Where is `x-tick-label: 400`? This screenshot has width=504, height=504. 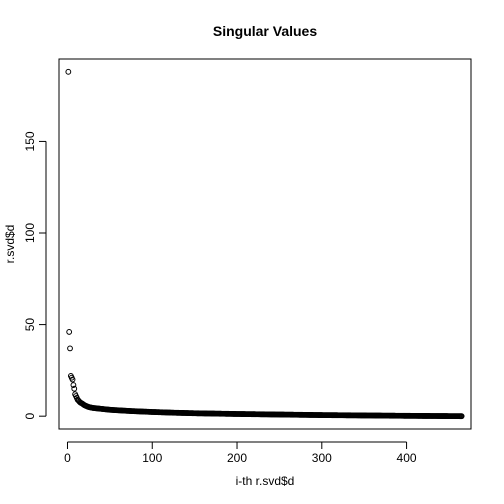 x-tick-label: 400 is located at coordinates (407, 458).